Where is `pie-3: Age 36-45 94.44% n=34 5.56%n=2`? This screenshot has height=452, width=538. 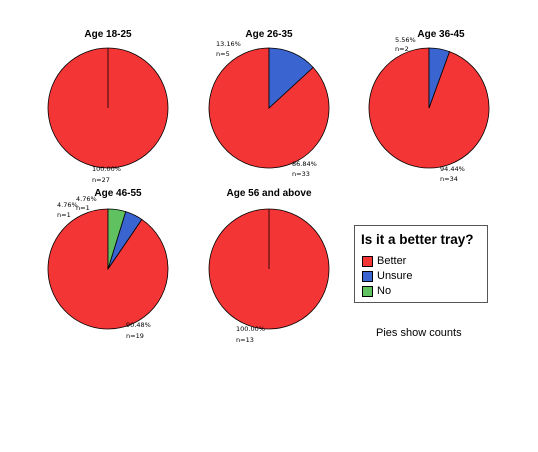
pie-3: Age 36-45 94.44% n=34 5.56%n=2 is located at coordinates (429, 106).